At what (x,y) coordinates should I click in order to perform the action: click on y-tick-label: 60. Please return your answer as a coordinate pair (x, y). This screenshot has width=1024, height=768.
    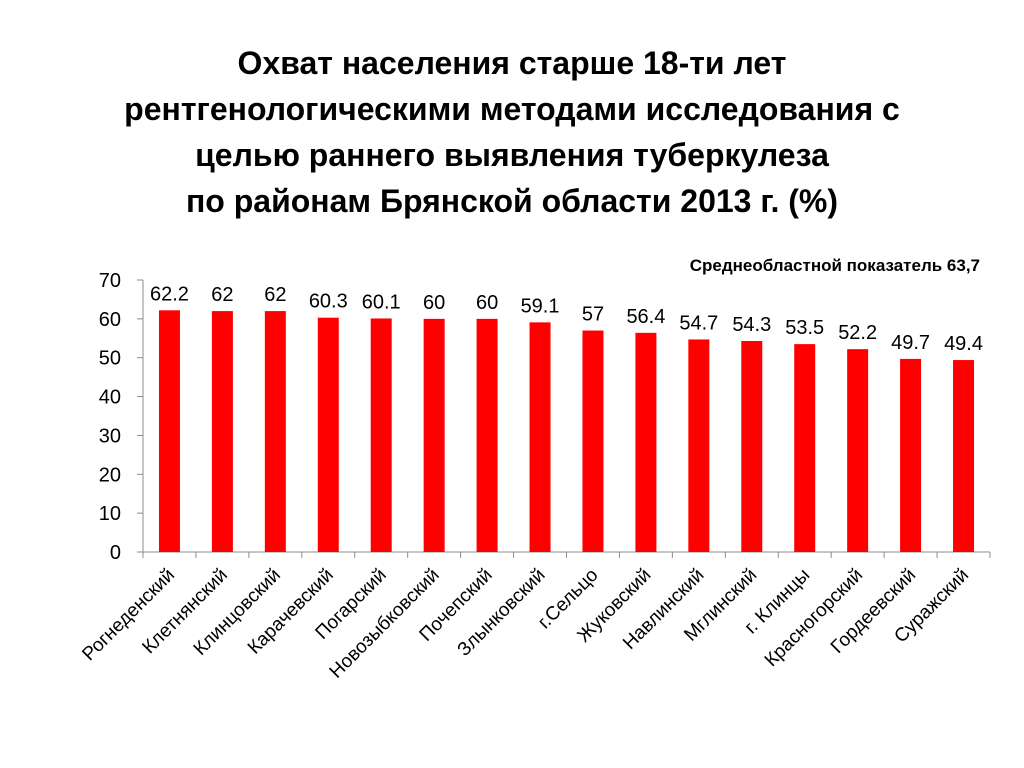
    Looking at the image, I should click on (110, 320).